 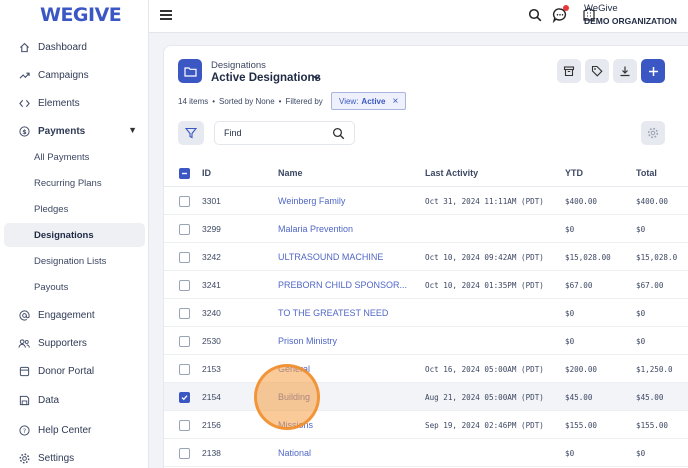 I want to click on row-name-link: National, so click(x=295, y=453).